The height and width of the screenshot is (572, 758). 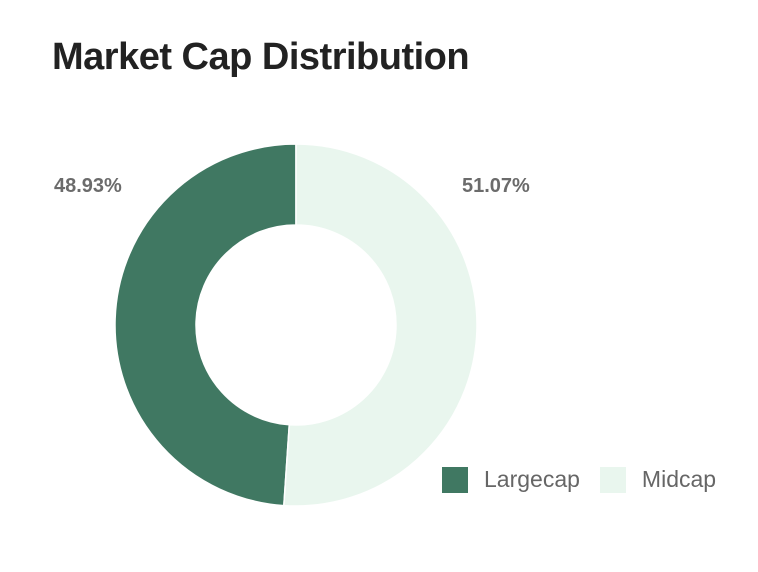 I want to click on legend-item-midcap: Midcap, so click(x=658, y=479).